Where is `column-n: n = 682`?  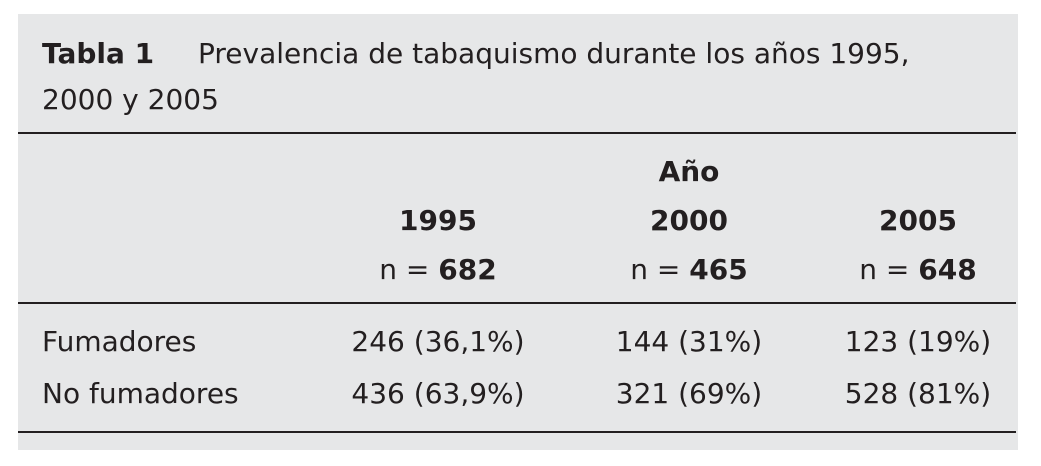
column-n: n = 682 is located at coordinates (437, 270).